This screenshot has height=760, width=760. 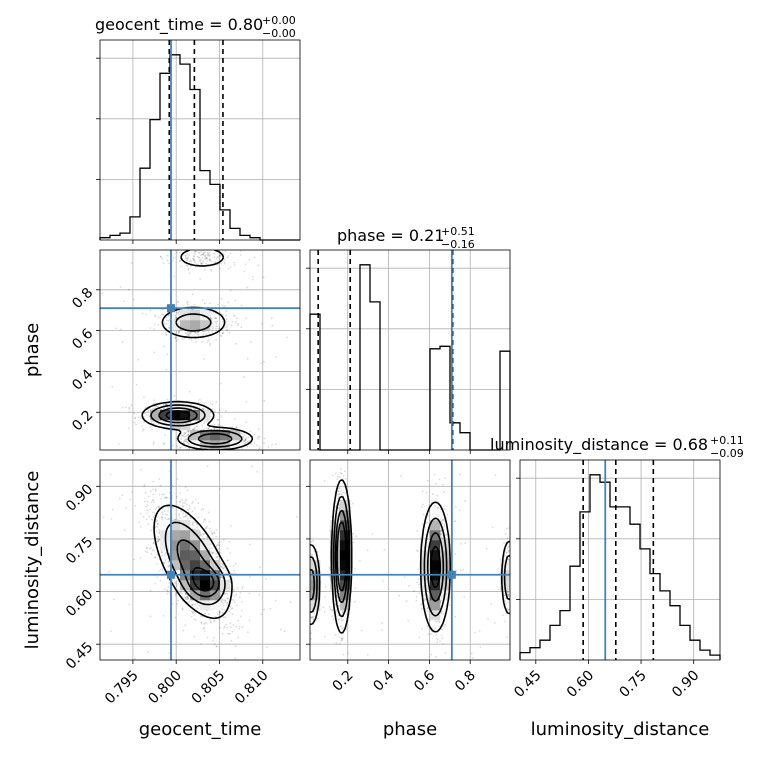 I want to click on xlabel-phase: phase, so click(x=410, y=729).